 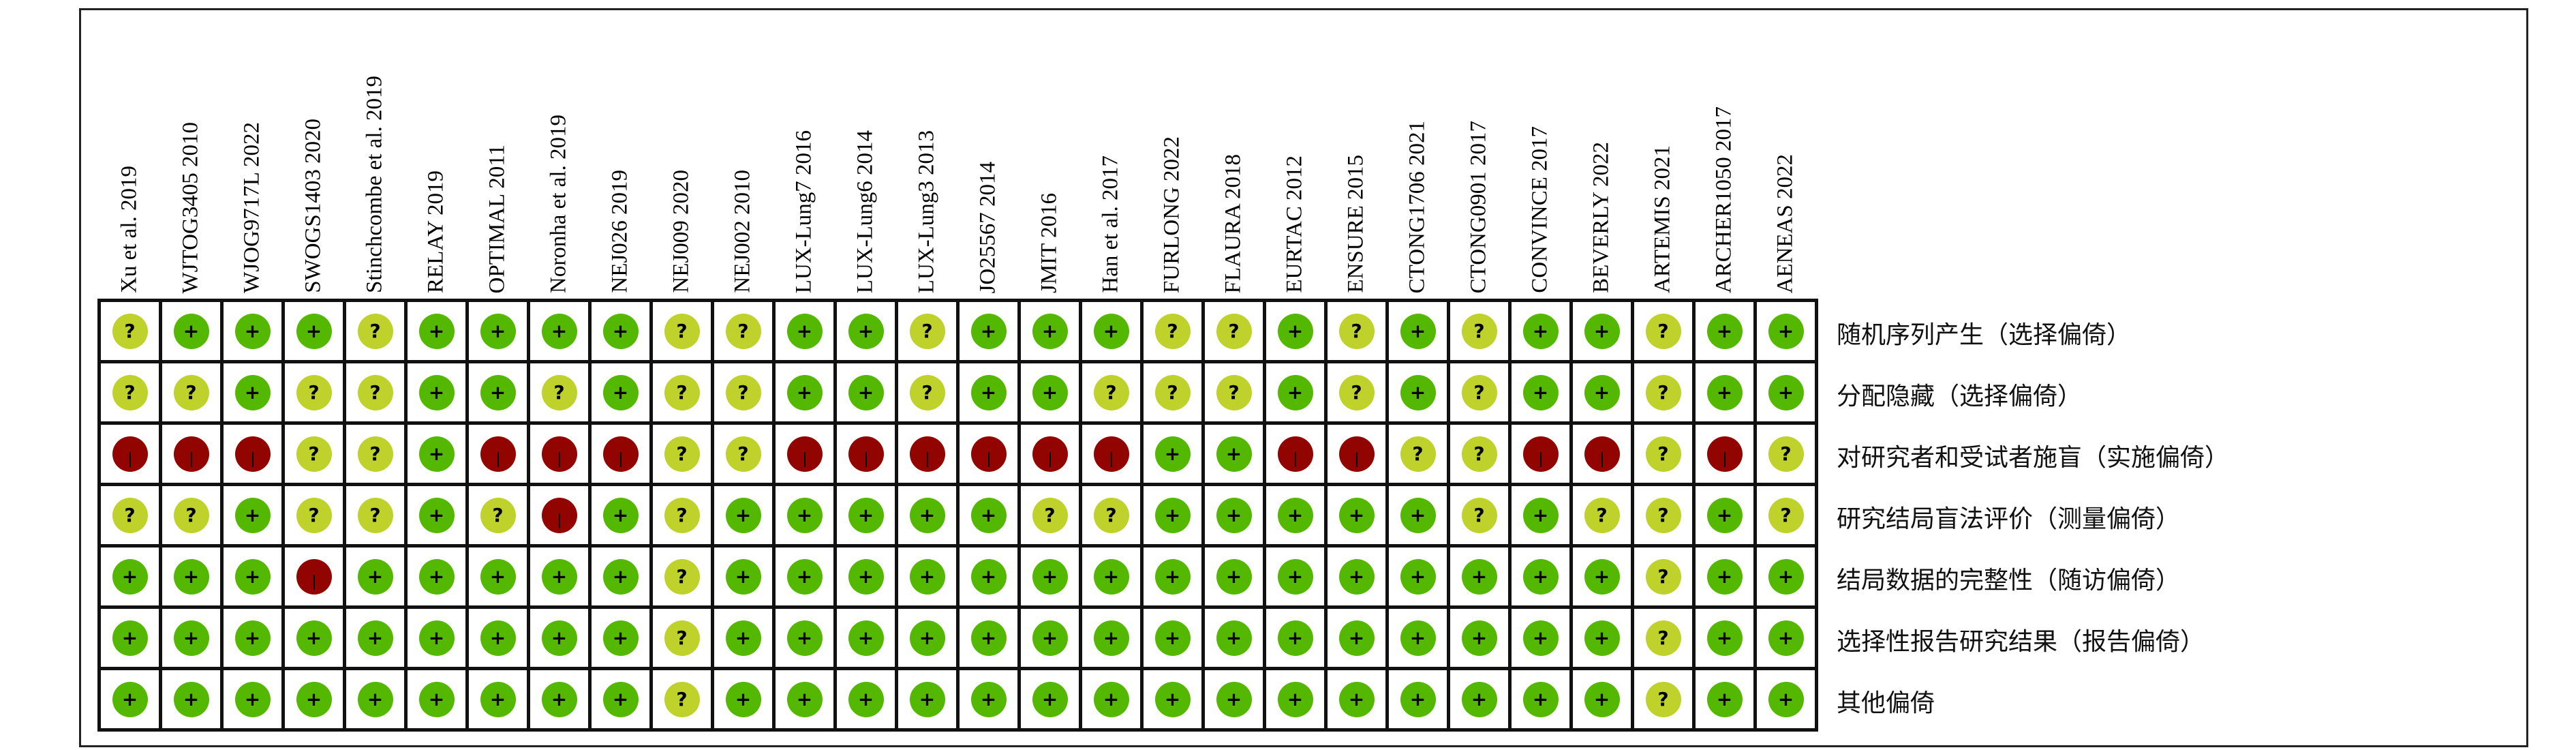 What do you see at coordinates (558, 203) in the screenshot?
I see `study-name: Noronha et al. 2019` at bounding box center [558, 203].